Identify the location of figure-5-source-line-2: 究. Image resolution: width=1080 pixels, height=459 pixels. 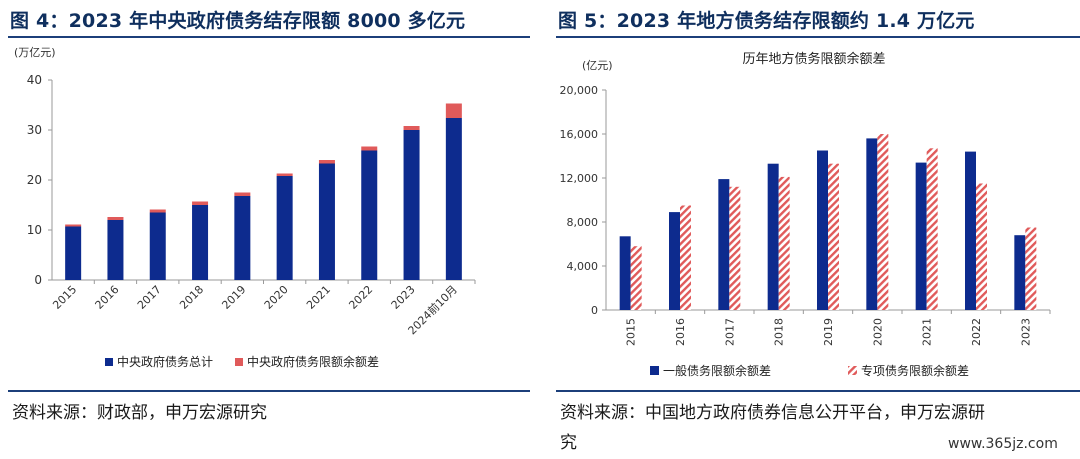
(568, 443).